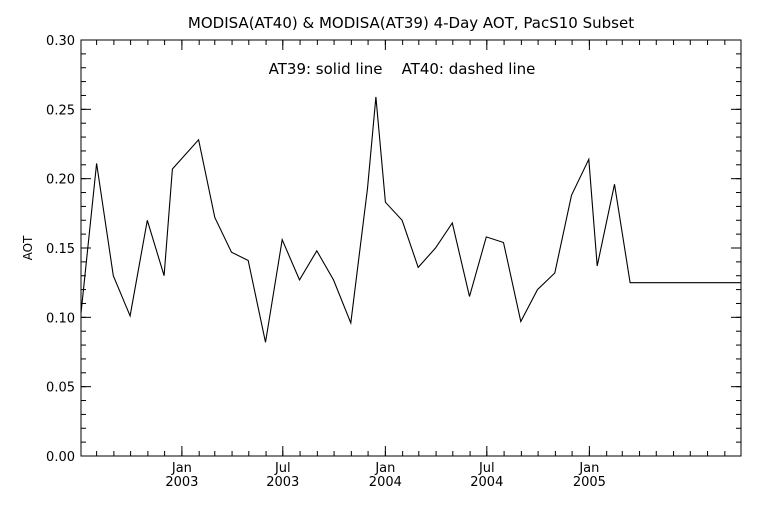  I want to click on y-tick-label: 0.30, so click(60, 41).